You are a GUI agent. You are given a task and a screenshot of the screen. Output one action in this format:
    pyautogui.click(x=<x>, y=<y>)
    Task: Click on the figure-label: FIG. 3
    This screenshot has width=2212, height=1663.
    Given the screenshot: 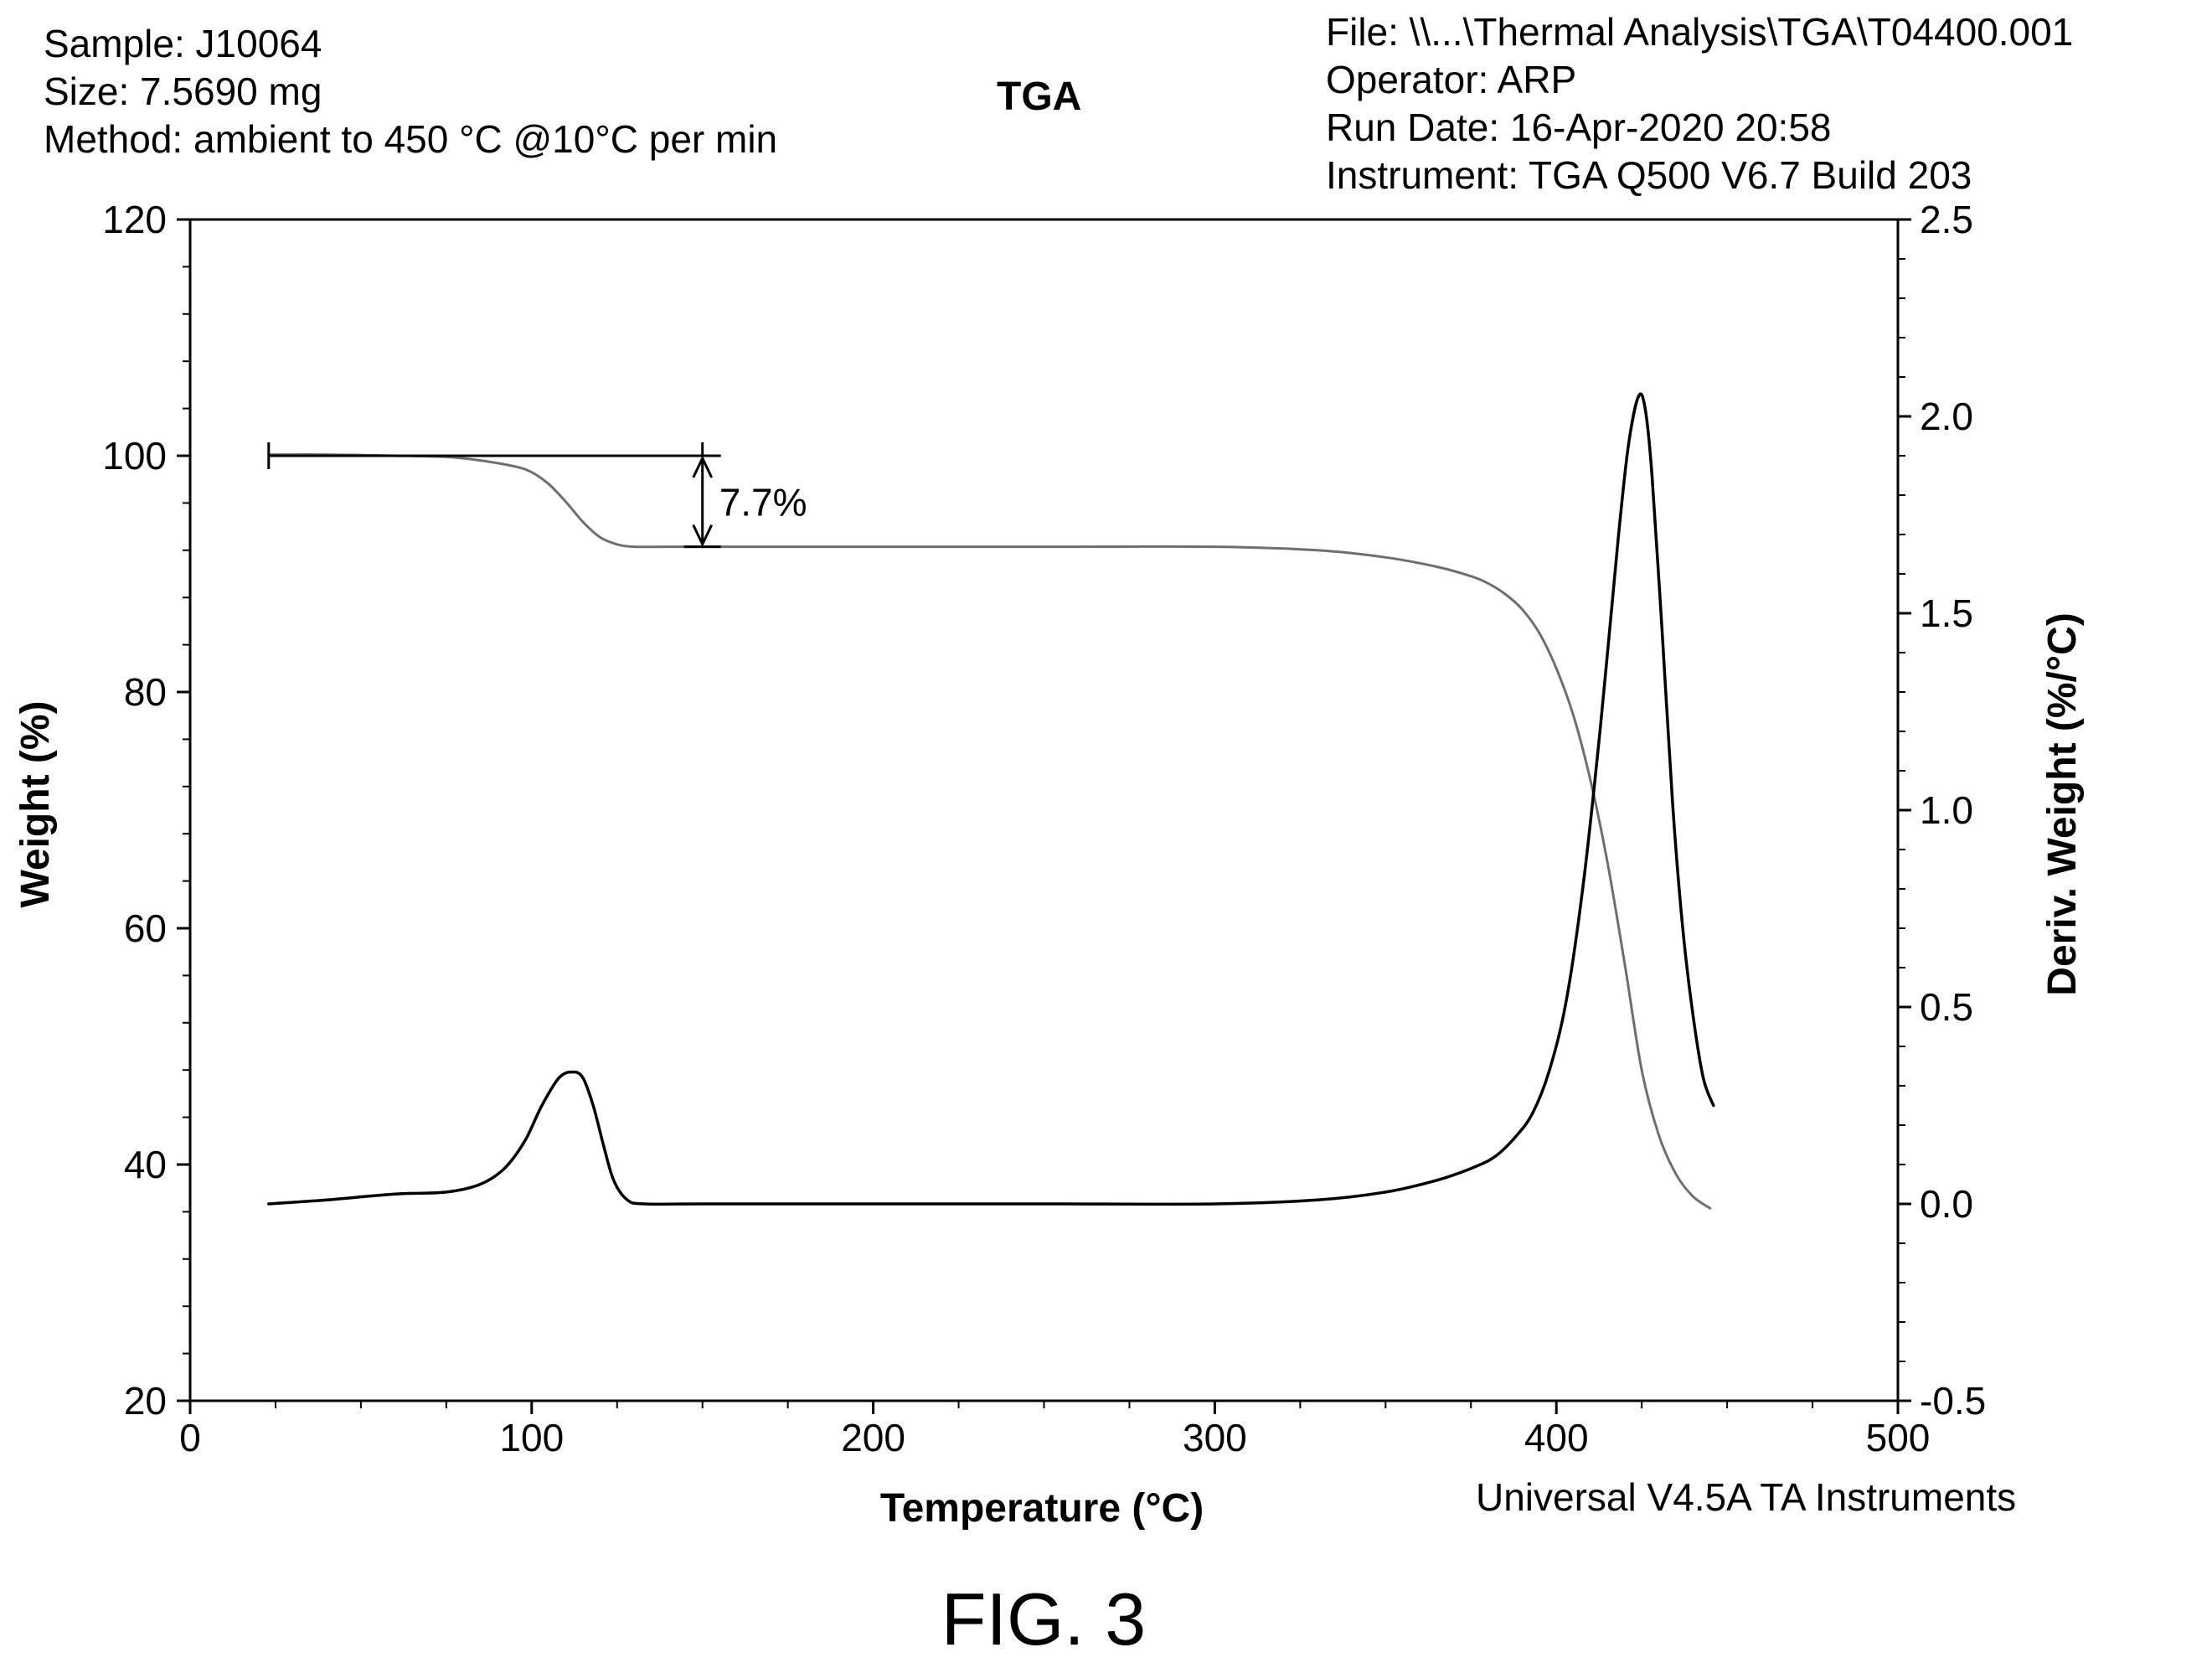 What is the action you would take?
    pyautogui.click(x=1044, y=1619)
    